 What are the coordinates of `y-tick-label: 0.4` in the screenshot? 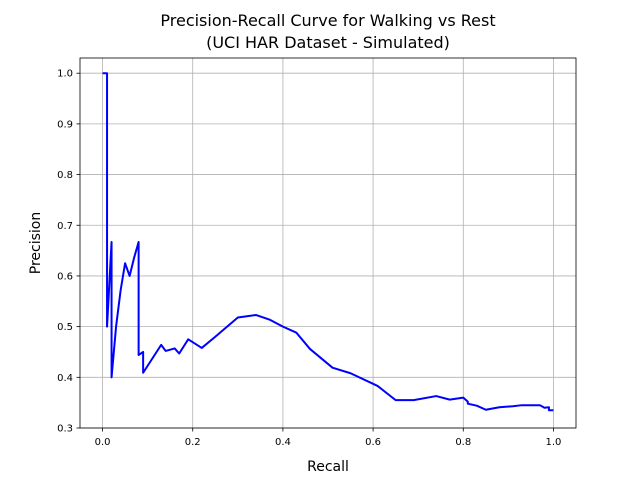 It's located at (65, 378).